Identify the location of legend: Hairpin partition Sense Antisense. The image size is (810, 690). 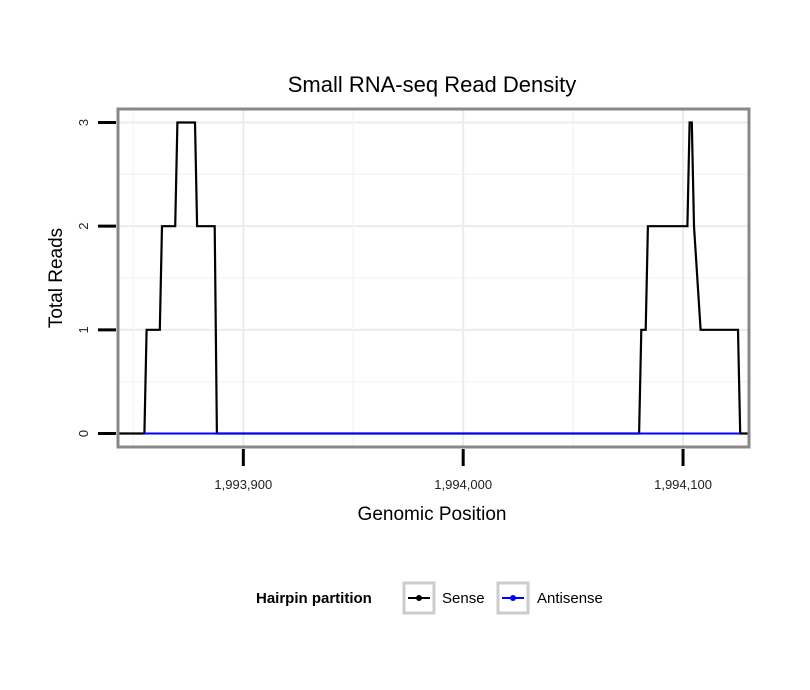
(429, 598).